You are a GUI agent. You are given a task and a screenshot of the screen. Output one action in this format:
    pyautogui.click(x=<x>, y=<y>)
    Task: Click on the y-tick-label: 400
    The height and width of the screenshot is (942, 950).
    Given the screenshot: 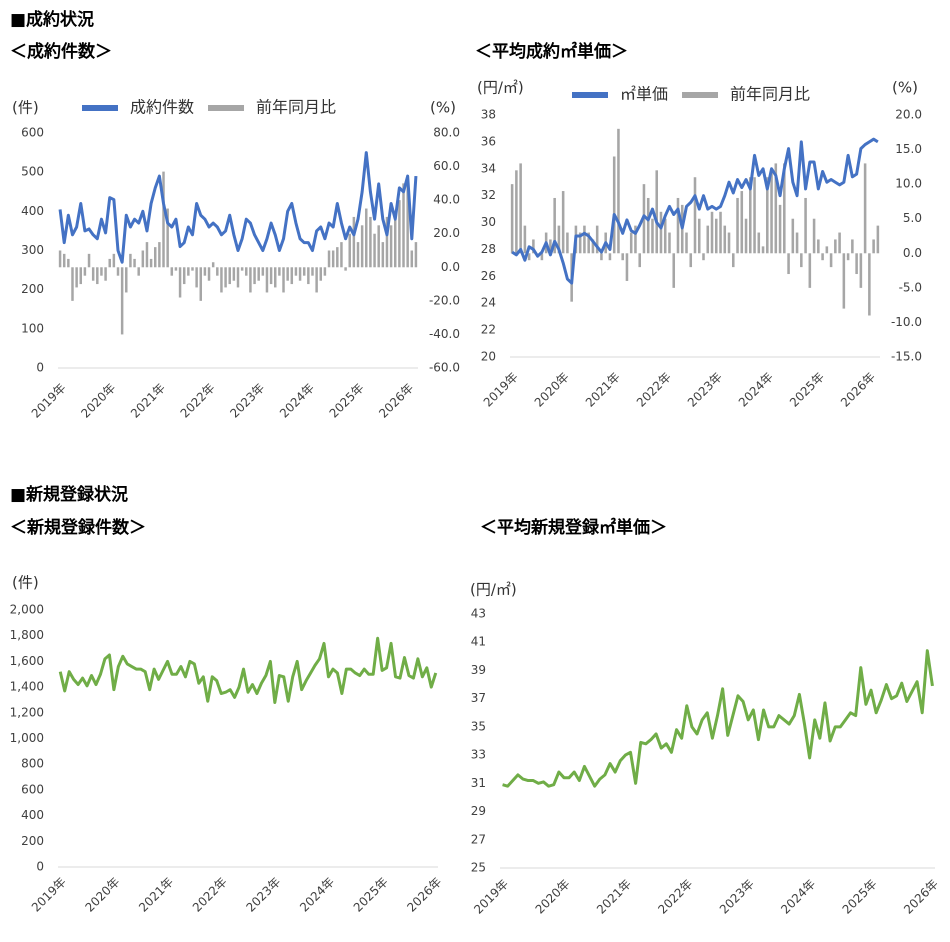 What is the action you would take?
    pyautogui.click(x=32, y=815)
    